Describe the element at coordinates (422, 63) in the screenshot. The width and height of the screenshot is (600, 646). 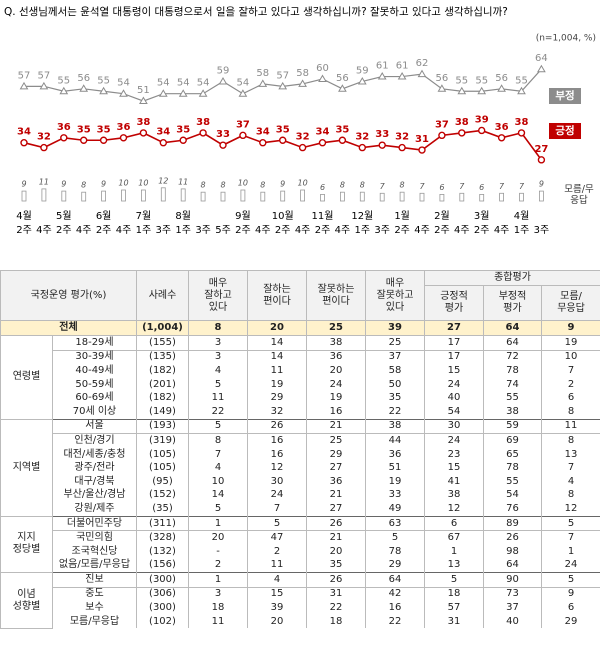
I see `data-label: 62` at that location.